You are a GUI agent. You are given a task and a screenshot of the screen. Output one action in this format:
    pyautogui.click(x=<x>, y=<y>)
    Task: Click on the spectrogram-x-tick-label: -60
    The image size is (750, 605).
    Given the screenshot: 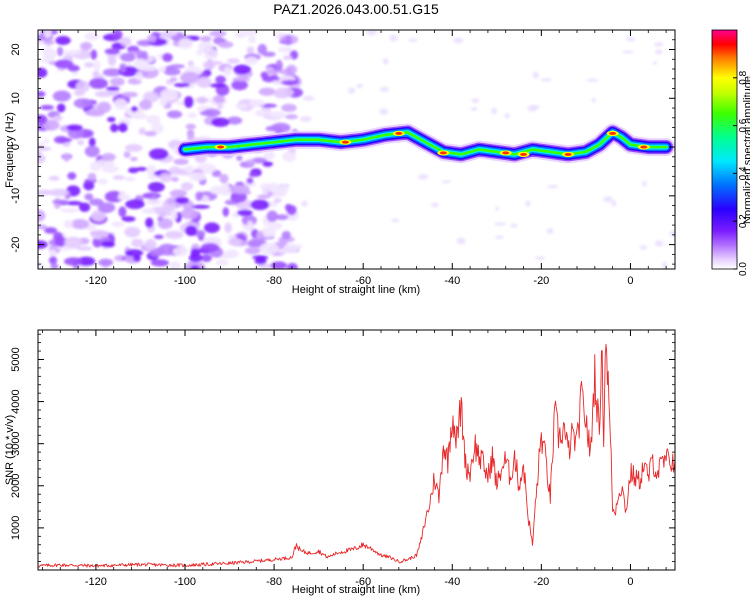 What is the action you would take?
    pyautogui.click(x=363, y=281)
    